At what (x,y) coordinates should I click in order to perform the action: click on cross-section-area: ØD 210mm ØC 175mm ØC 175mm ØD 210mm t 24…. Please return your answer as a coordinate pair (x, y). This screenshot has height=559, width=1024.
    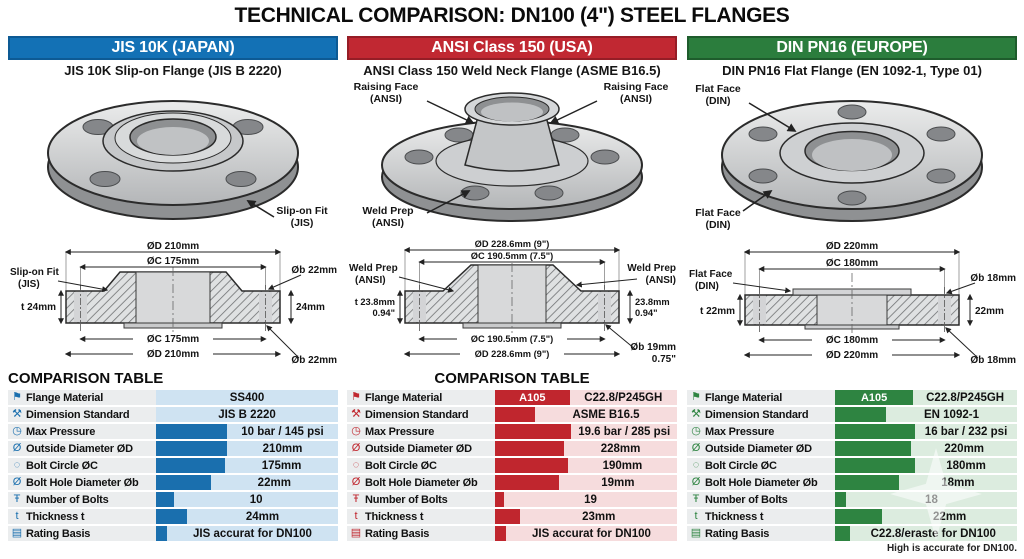
    Looking at the image, I should click on (173, 303).